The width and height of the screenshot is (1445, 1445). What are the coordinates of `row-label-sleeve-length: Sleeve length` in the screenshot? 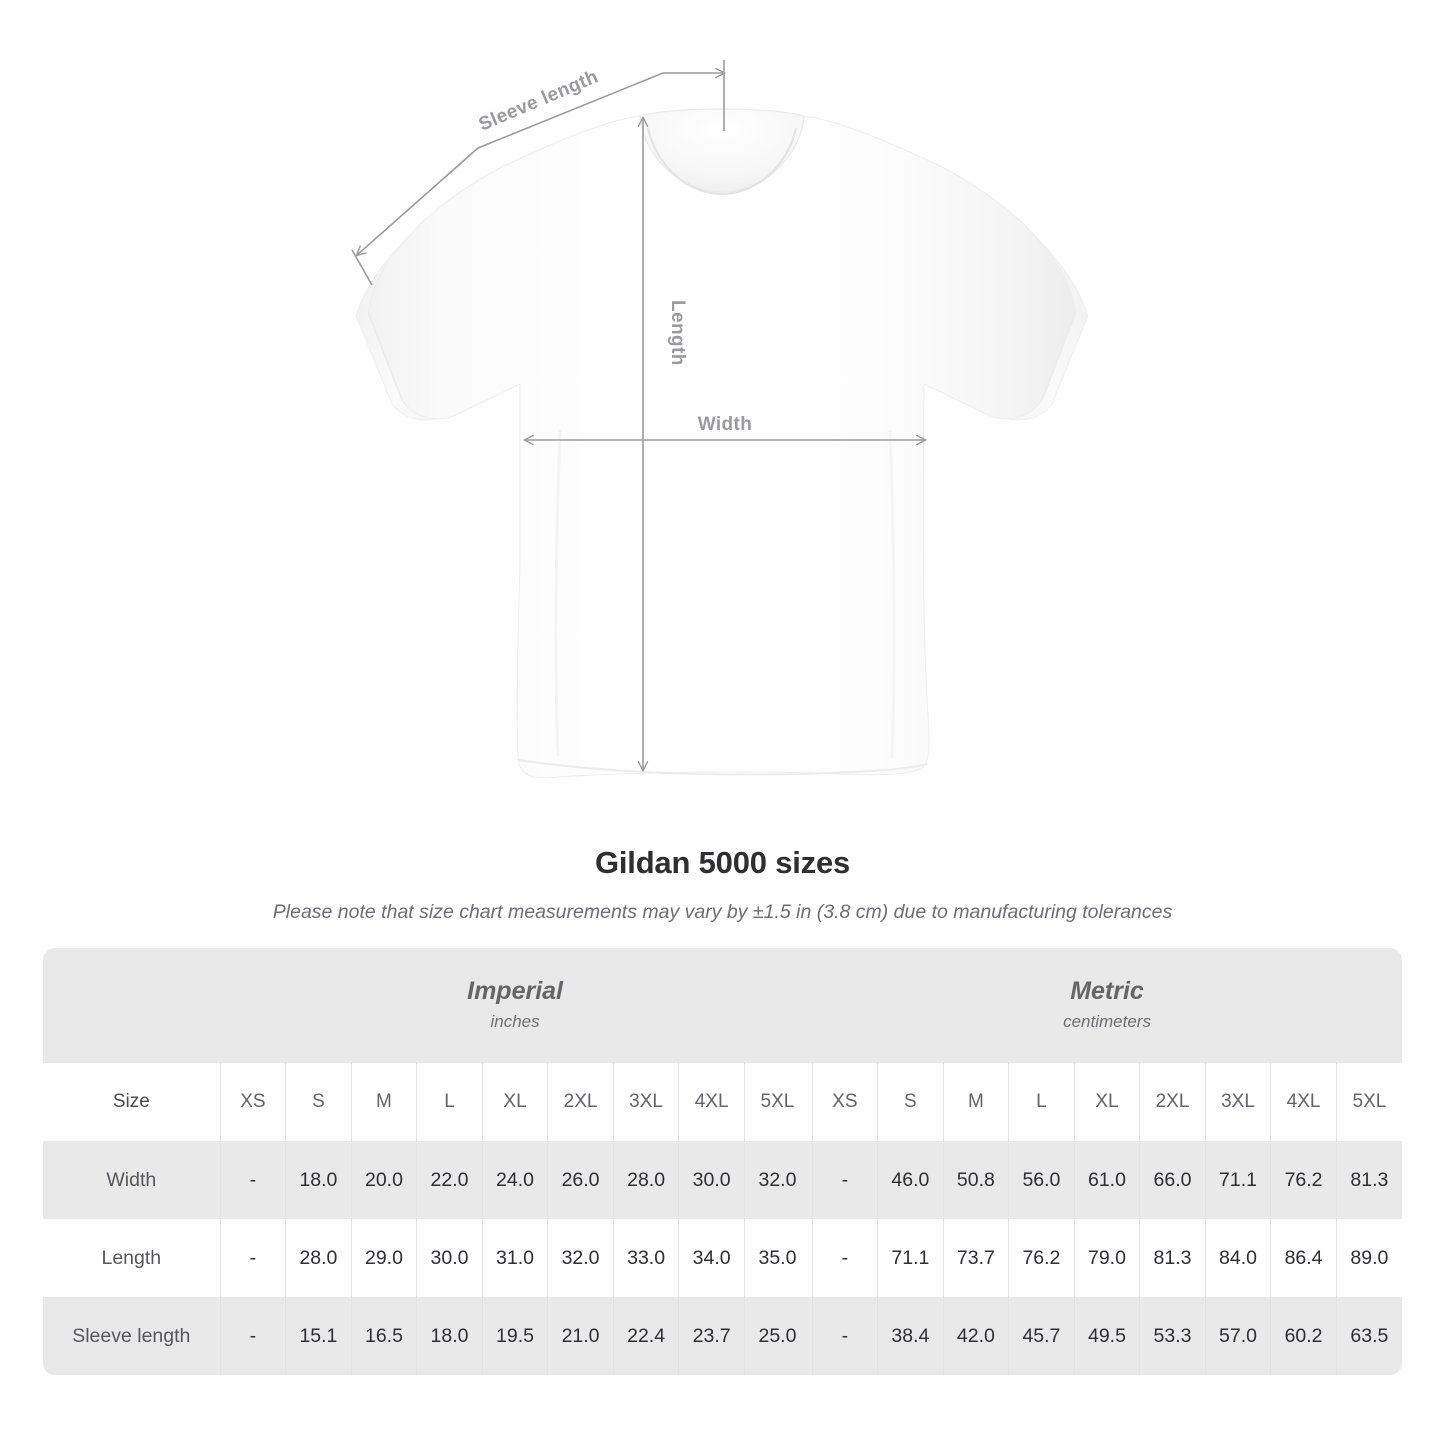 It's located at (132, 1336).